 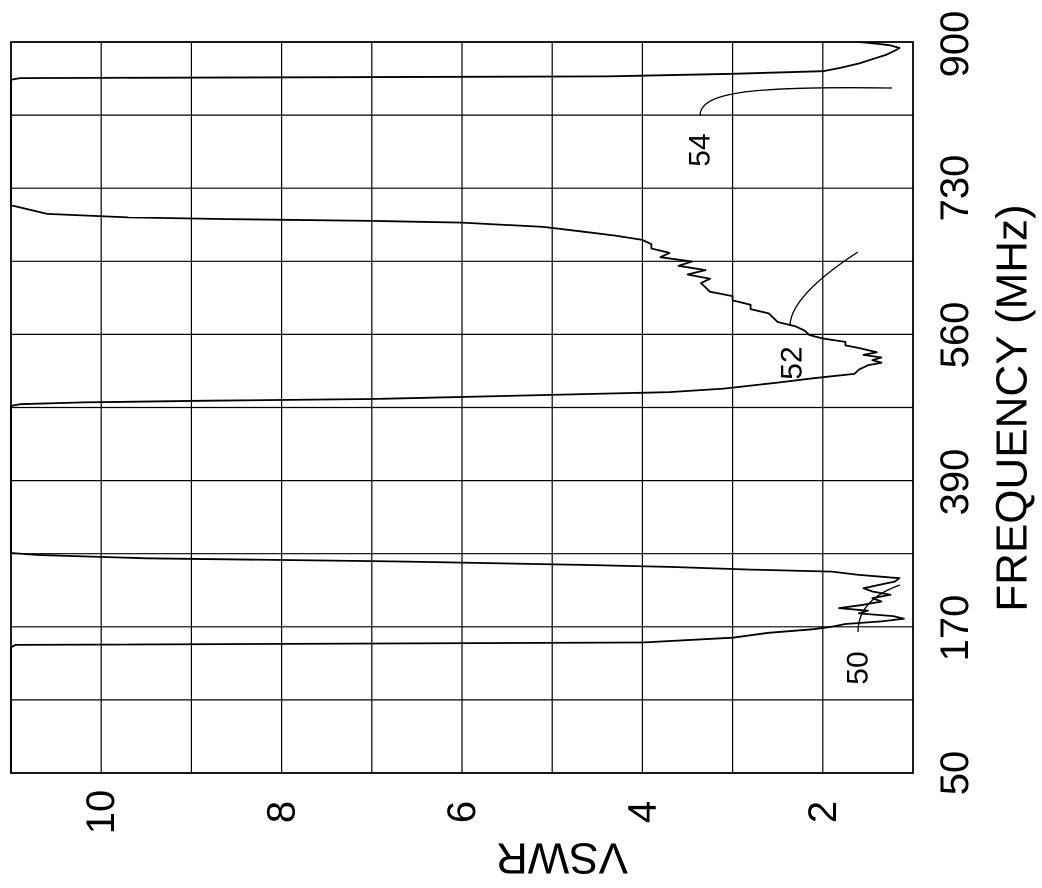 I want to click on y-axis-title: VSWR, so click(x=562, y=858).